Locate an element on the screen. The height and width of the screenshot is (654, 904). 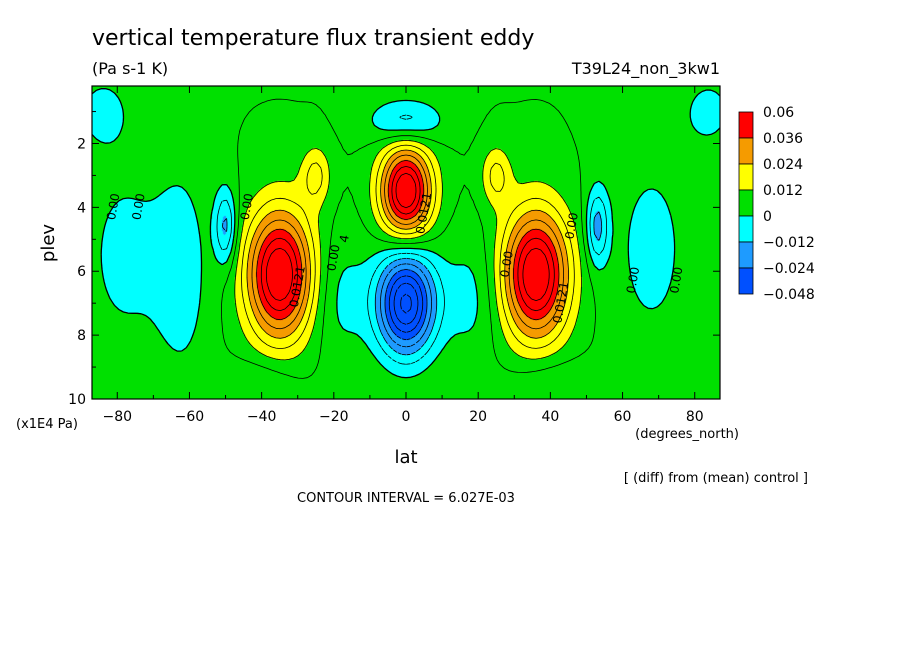
comparison-note: [ (diff) from (mean) control ] is located at coordinates (716, 478).